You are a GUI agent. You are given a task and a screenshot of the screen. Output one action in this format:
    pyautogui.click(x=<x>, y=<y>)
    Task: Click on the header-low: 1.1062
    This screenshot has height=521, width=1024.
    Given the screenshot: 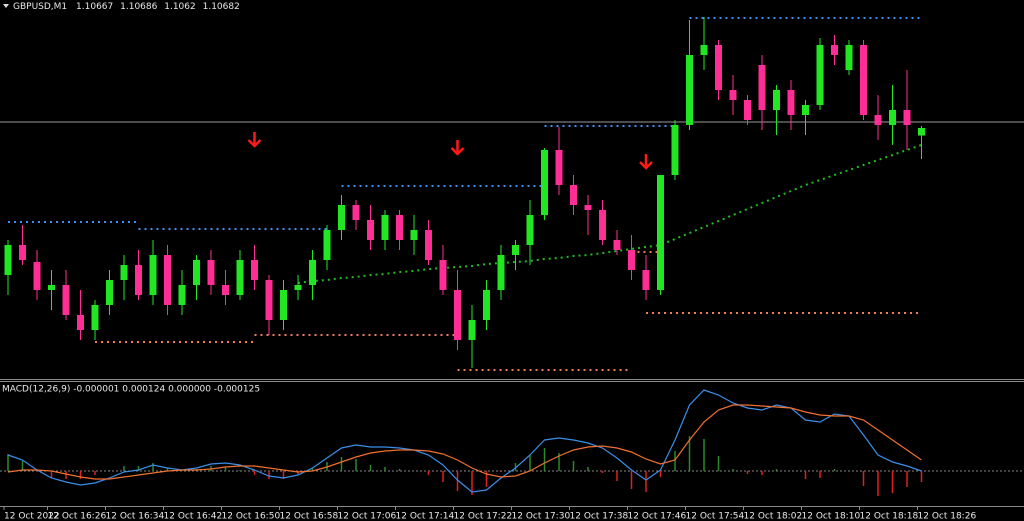 What is the action you would take?
    pyautogui.click(x=180, y=7)
    